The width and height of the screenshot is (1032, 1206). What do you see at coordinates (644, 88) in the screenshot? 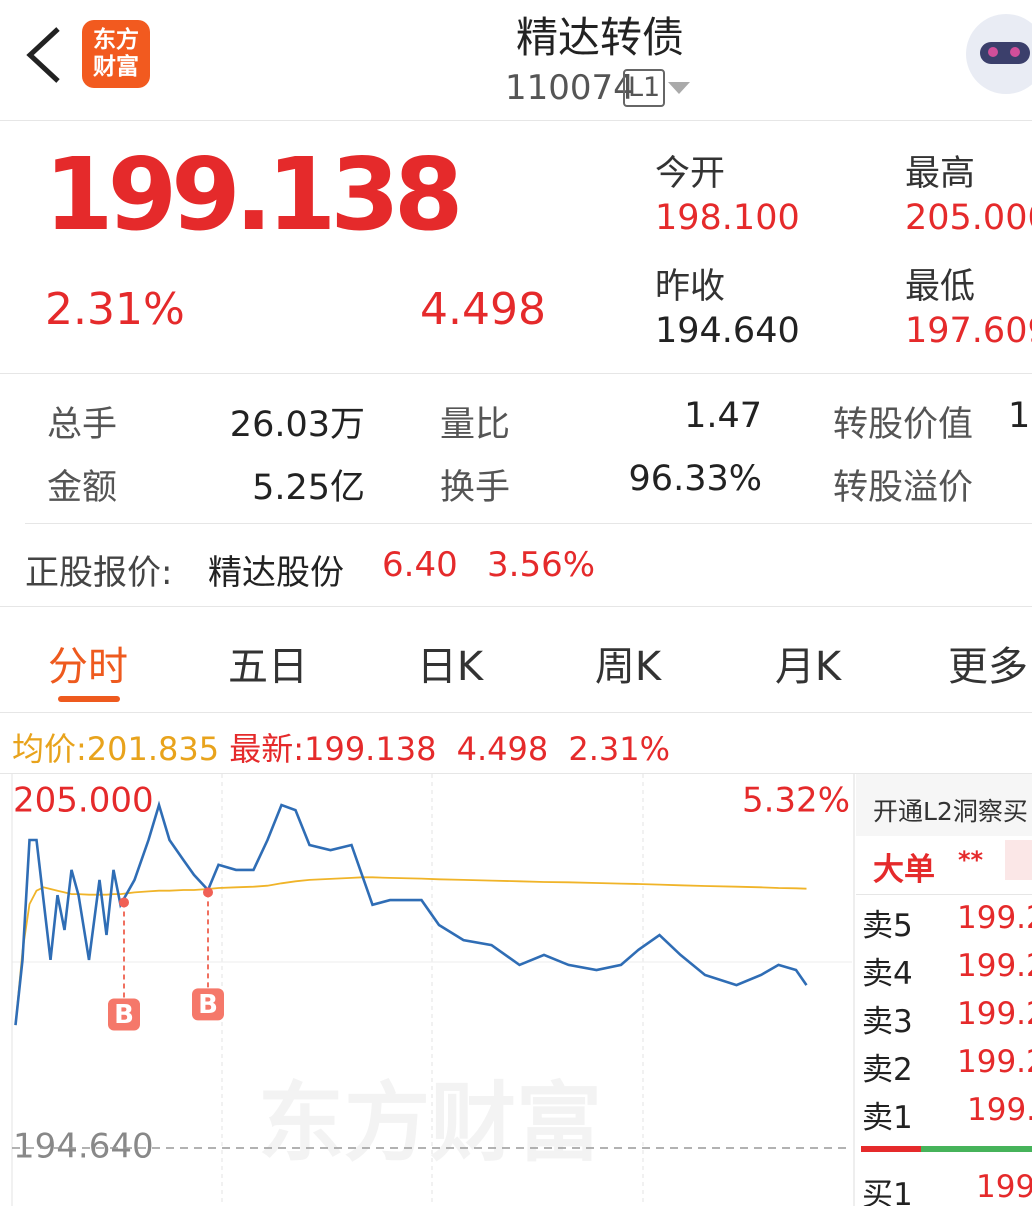
I see `badge: L1` at bounding box center [644, 88].